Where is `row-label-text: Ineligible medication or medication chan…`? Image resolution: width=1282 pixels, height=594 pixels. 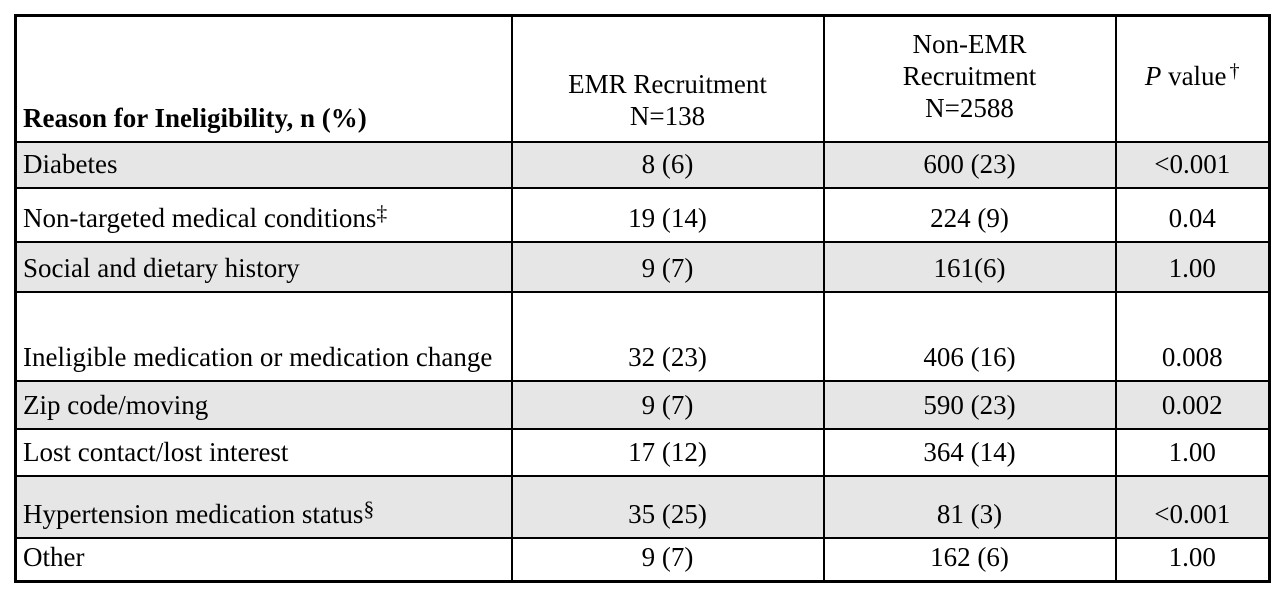 row-label-text: Ineligible medication or medication chan… is located at coordinates (258, 356).